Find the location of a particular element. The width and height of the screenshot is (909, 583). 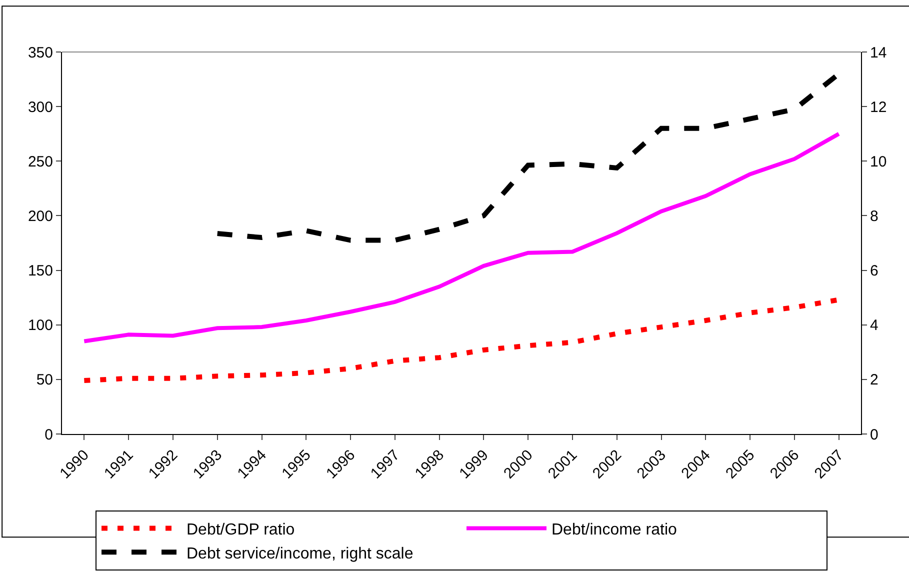

y2-tick-label: 14 is located at coordinates (878, 53).